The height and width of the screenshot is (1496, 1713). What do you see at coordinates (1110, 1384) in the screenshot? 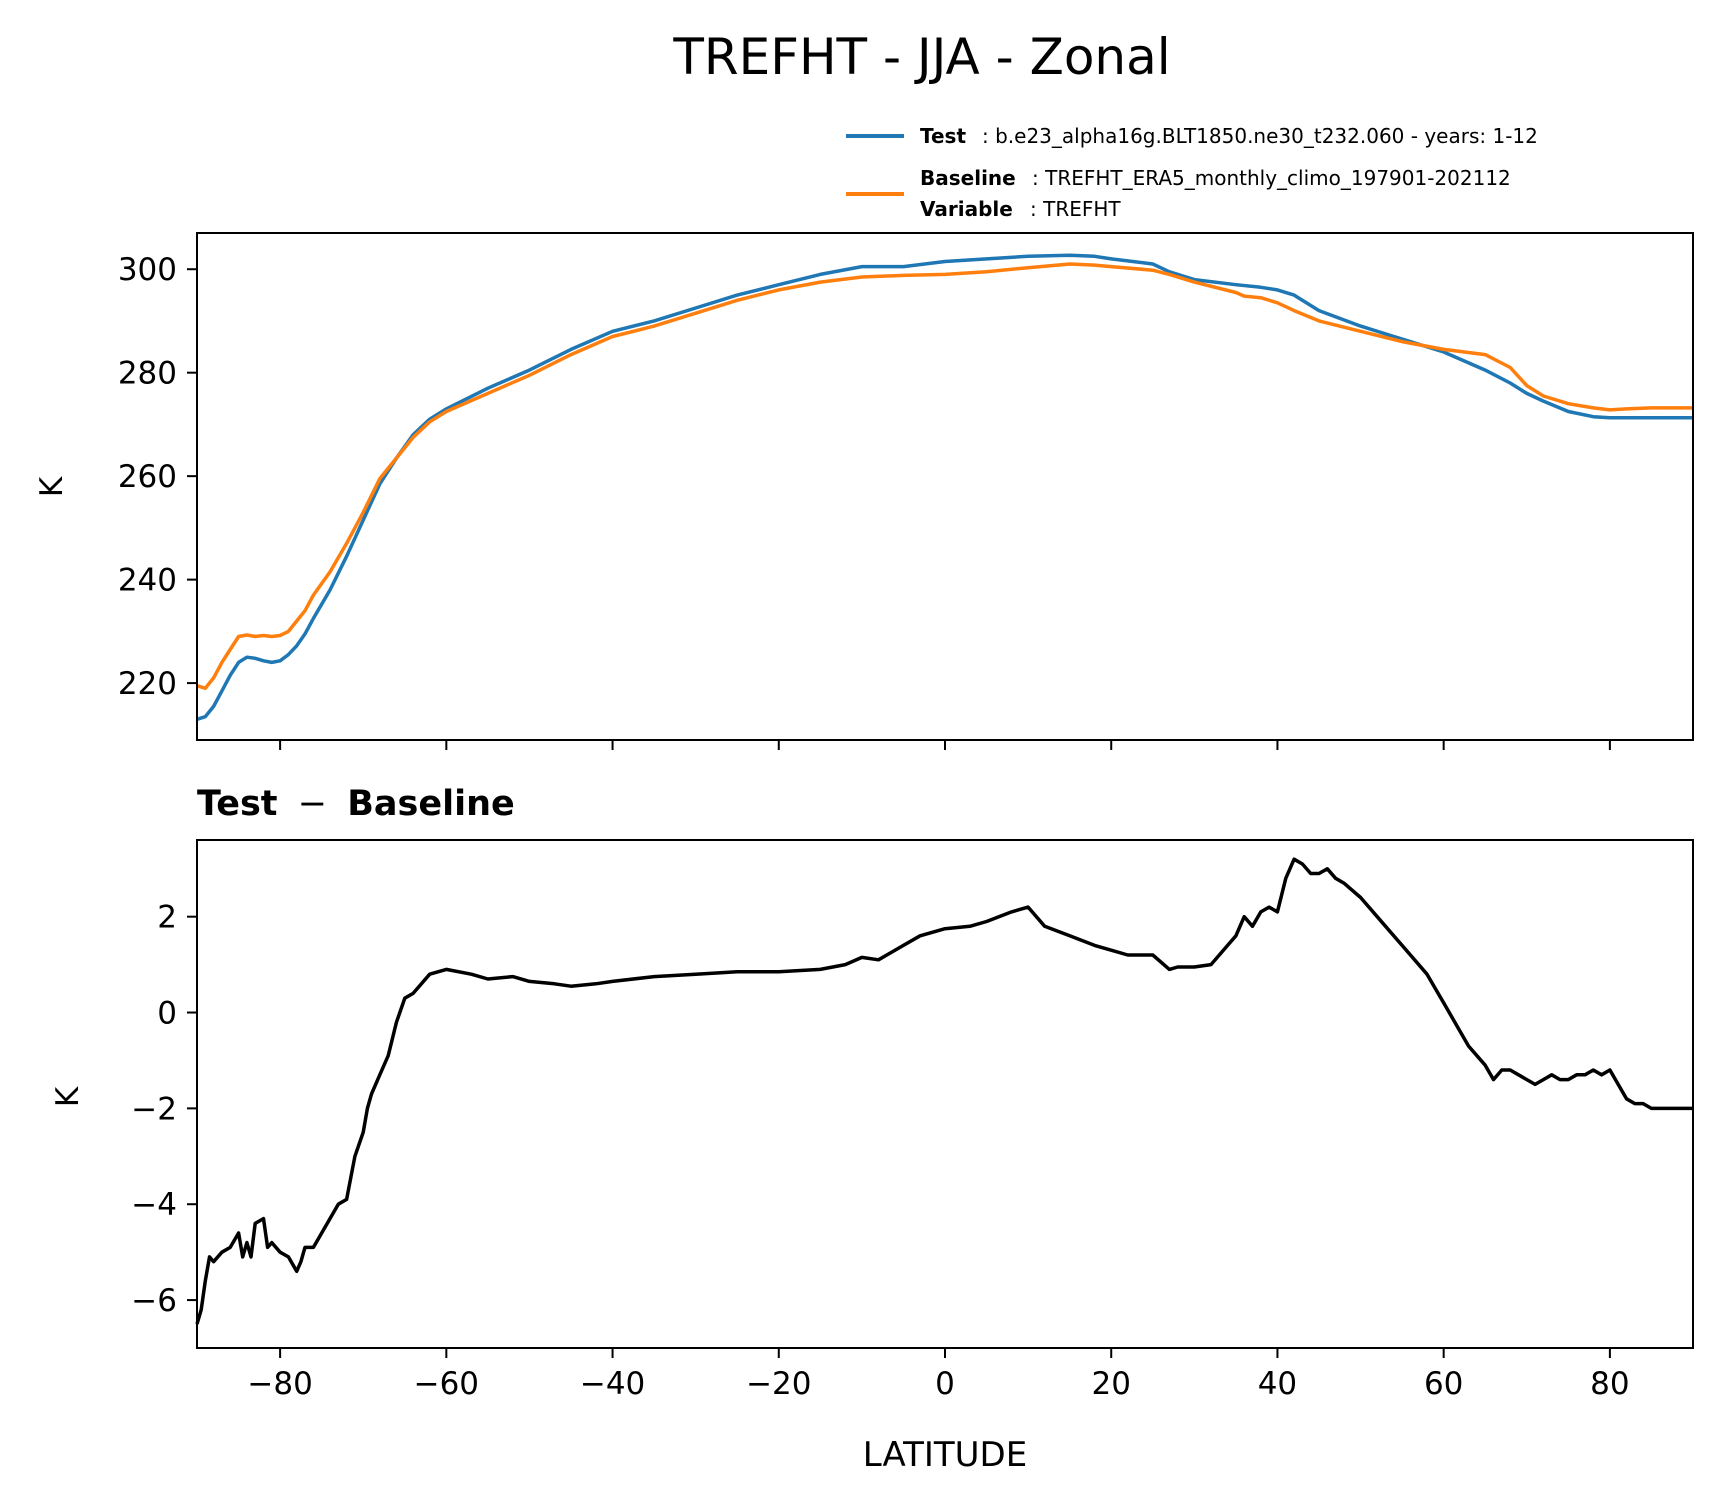
I see `x-tick-label: 20` at bounding box center [1110, 1384].